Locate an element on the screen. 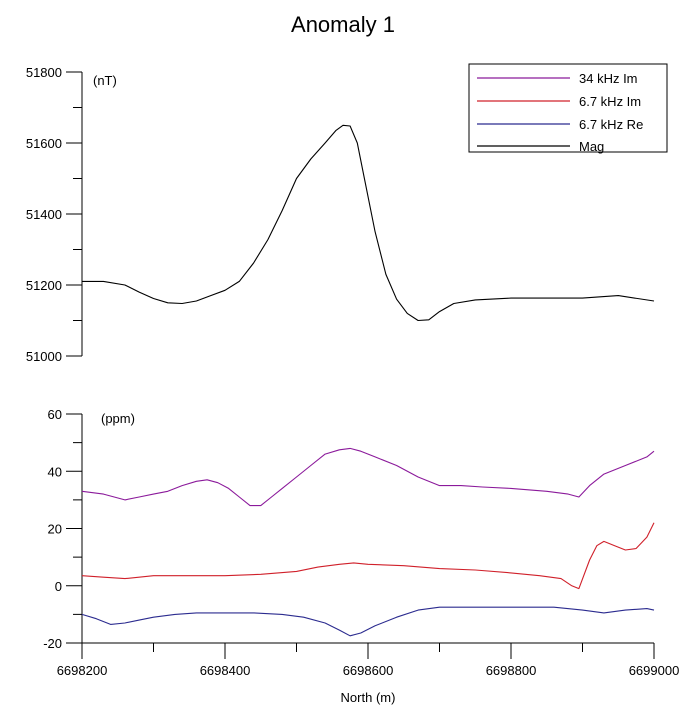 The width and height of the screenshot is (681, 705). x-axis-title: North (m) is located at coordinates (368, 697).